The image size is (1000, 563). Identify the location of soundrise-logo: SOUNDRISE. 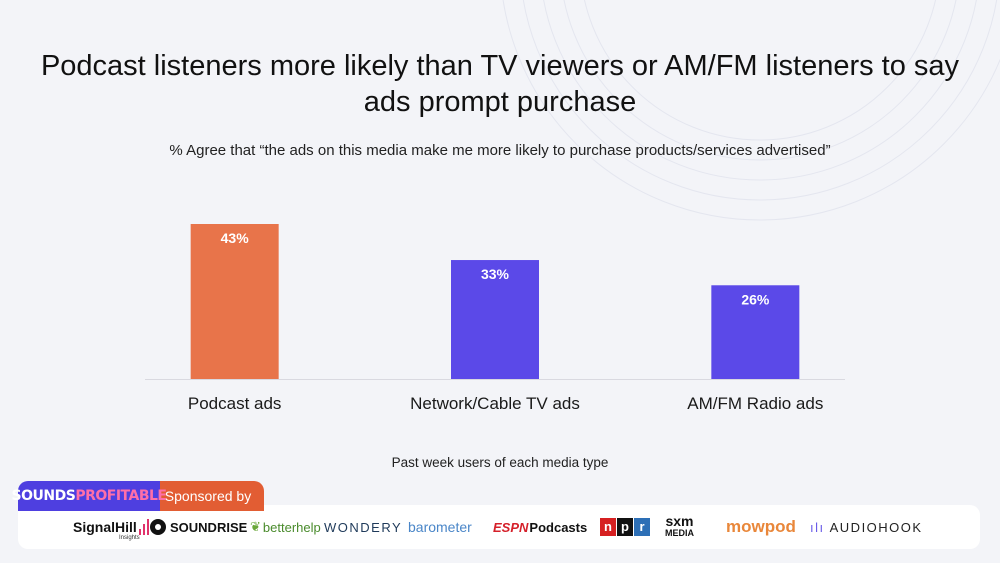
(198, 527).